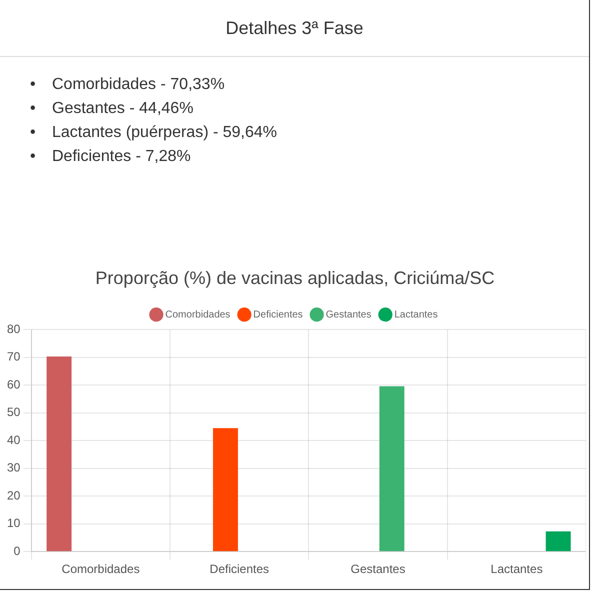 The width and height of the screenshot is (593, 591). Describe the element at coordinates (13, 329) in the screenshot. I see `y-tick-label: 80` at that location.